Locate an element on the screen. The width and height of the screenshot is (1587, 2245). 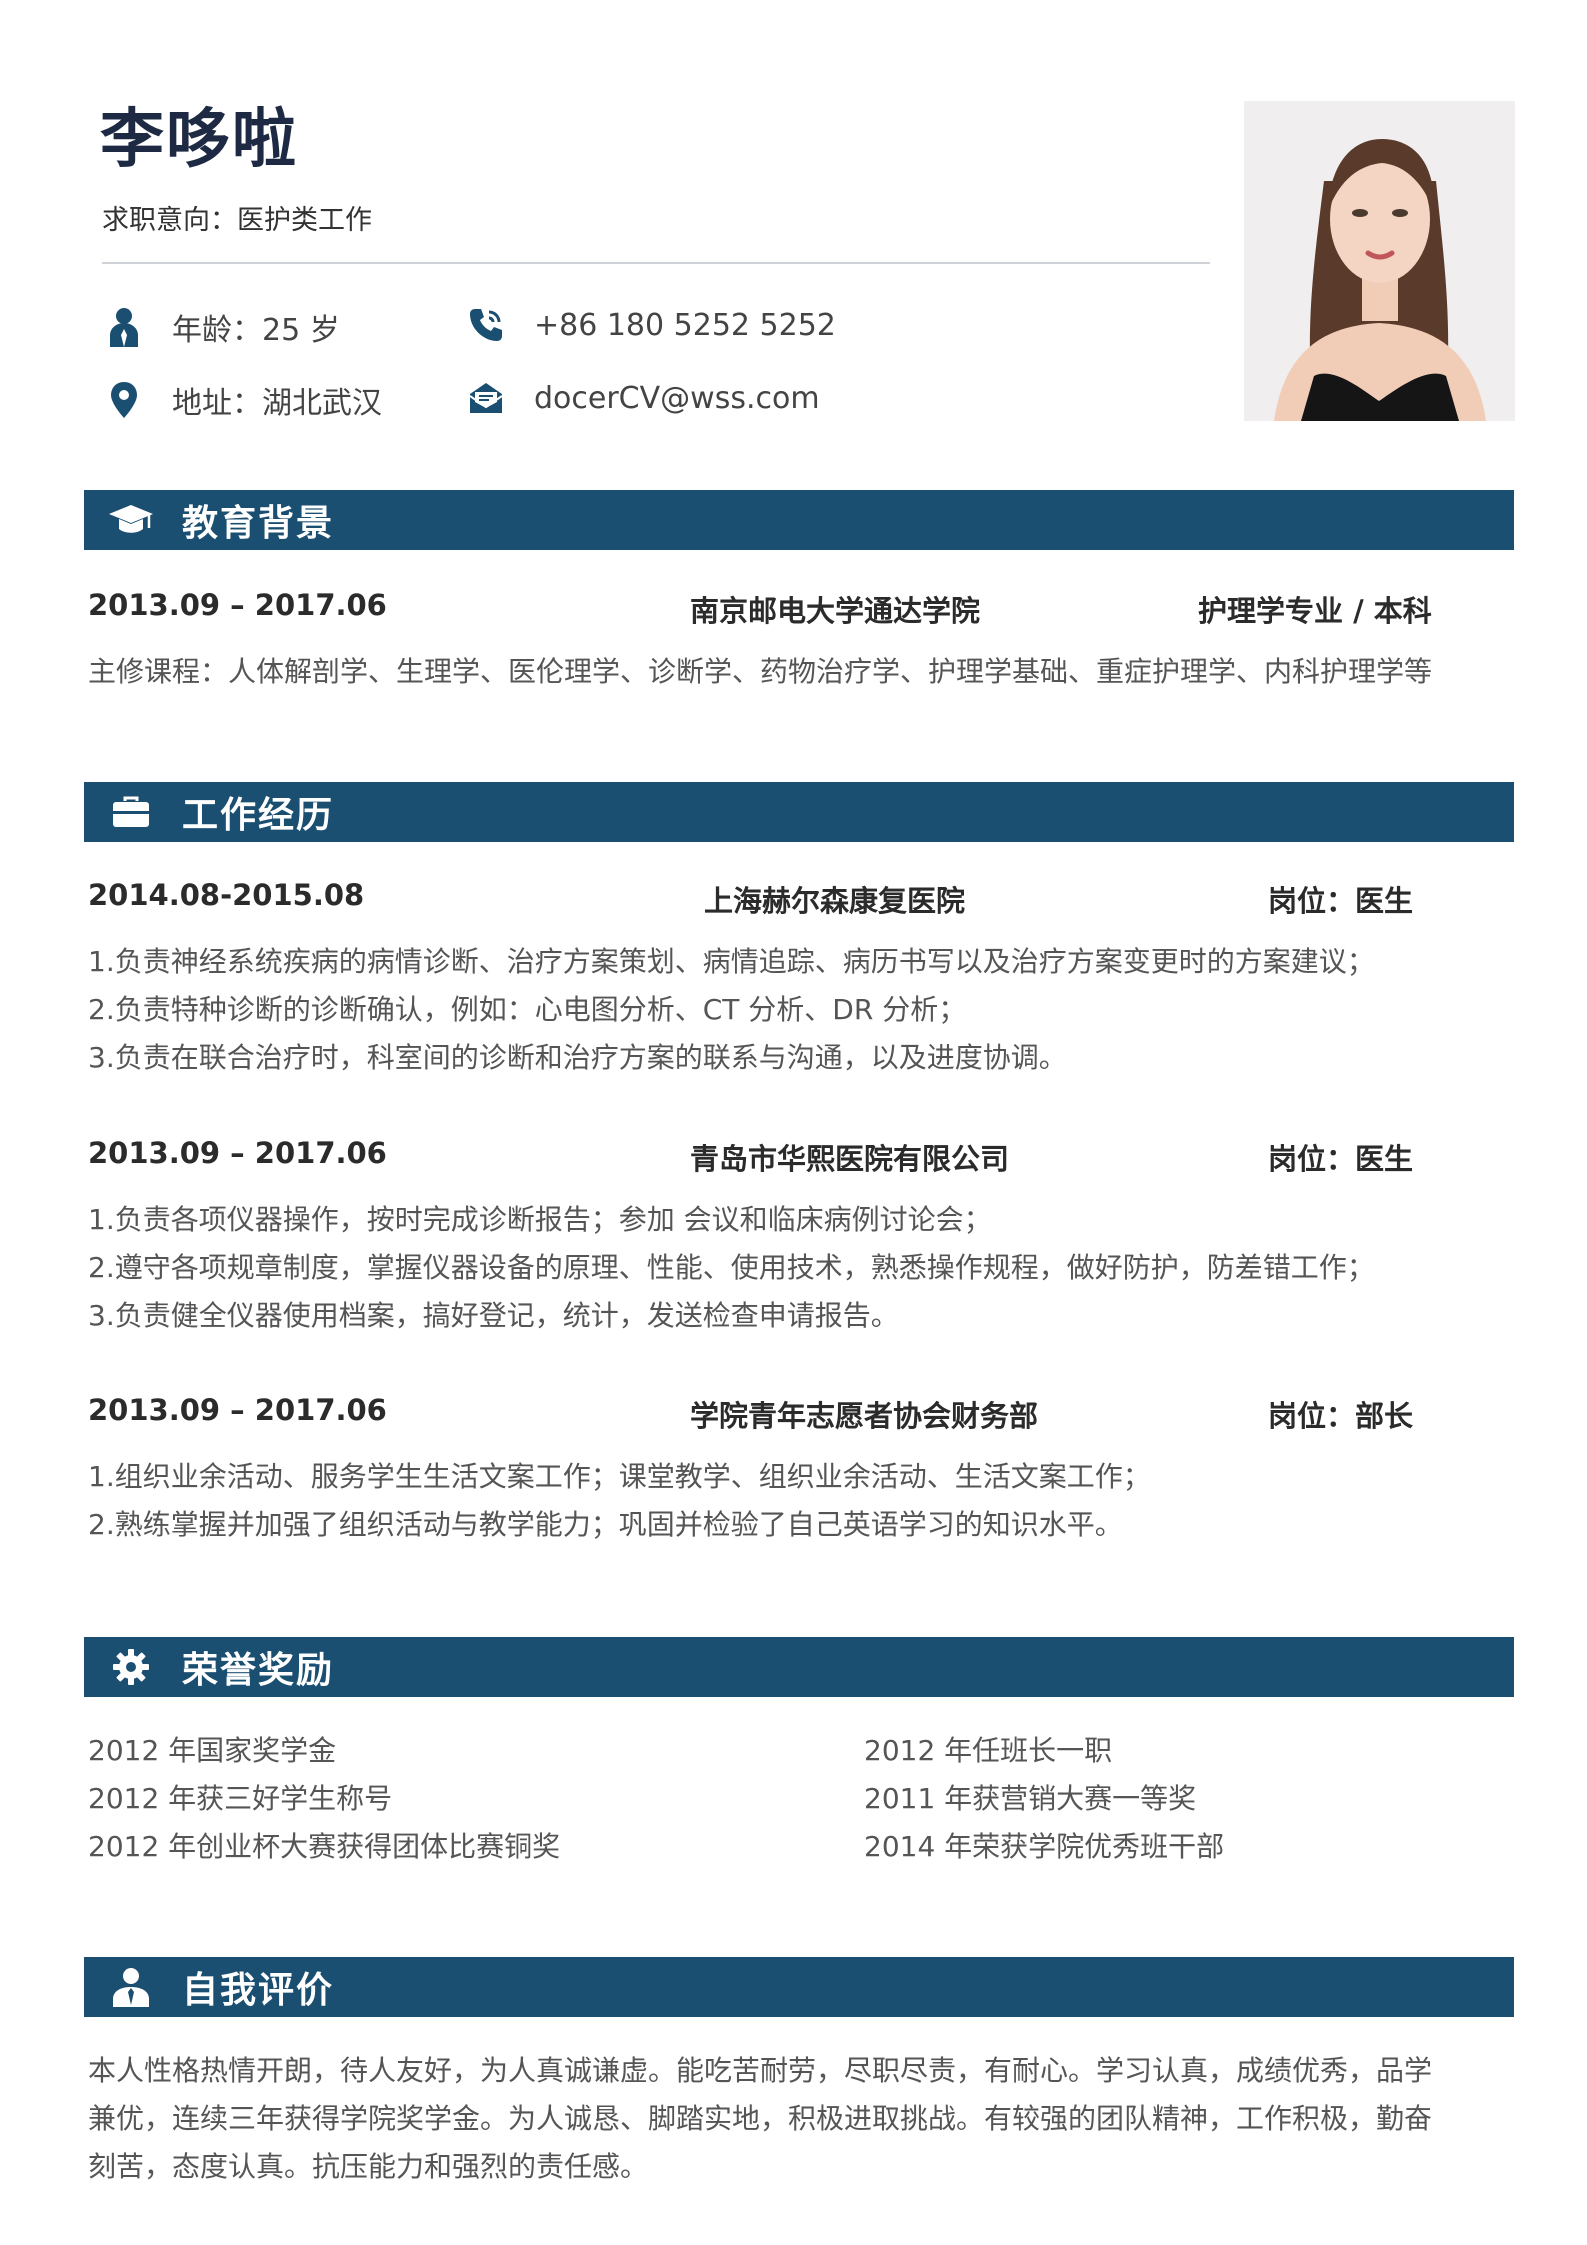
age-text: 年龄：25 岁 is located at coordinates (256, 330).